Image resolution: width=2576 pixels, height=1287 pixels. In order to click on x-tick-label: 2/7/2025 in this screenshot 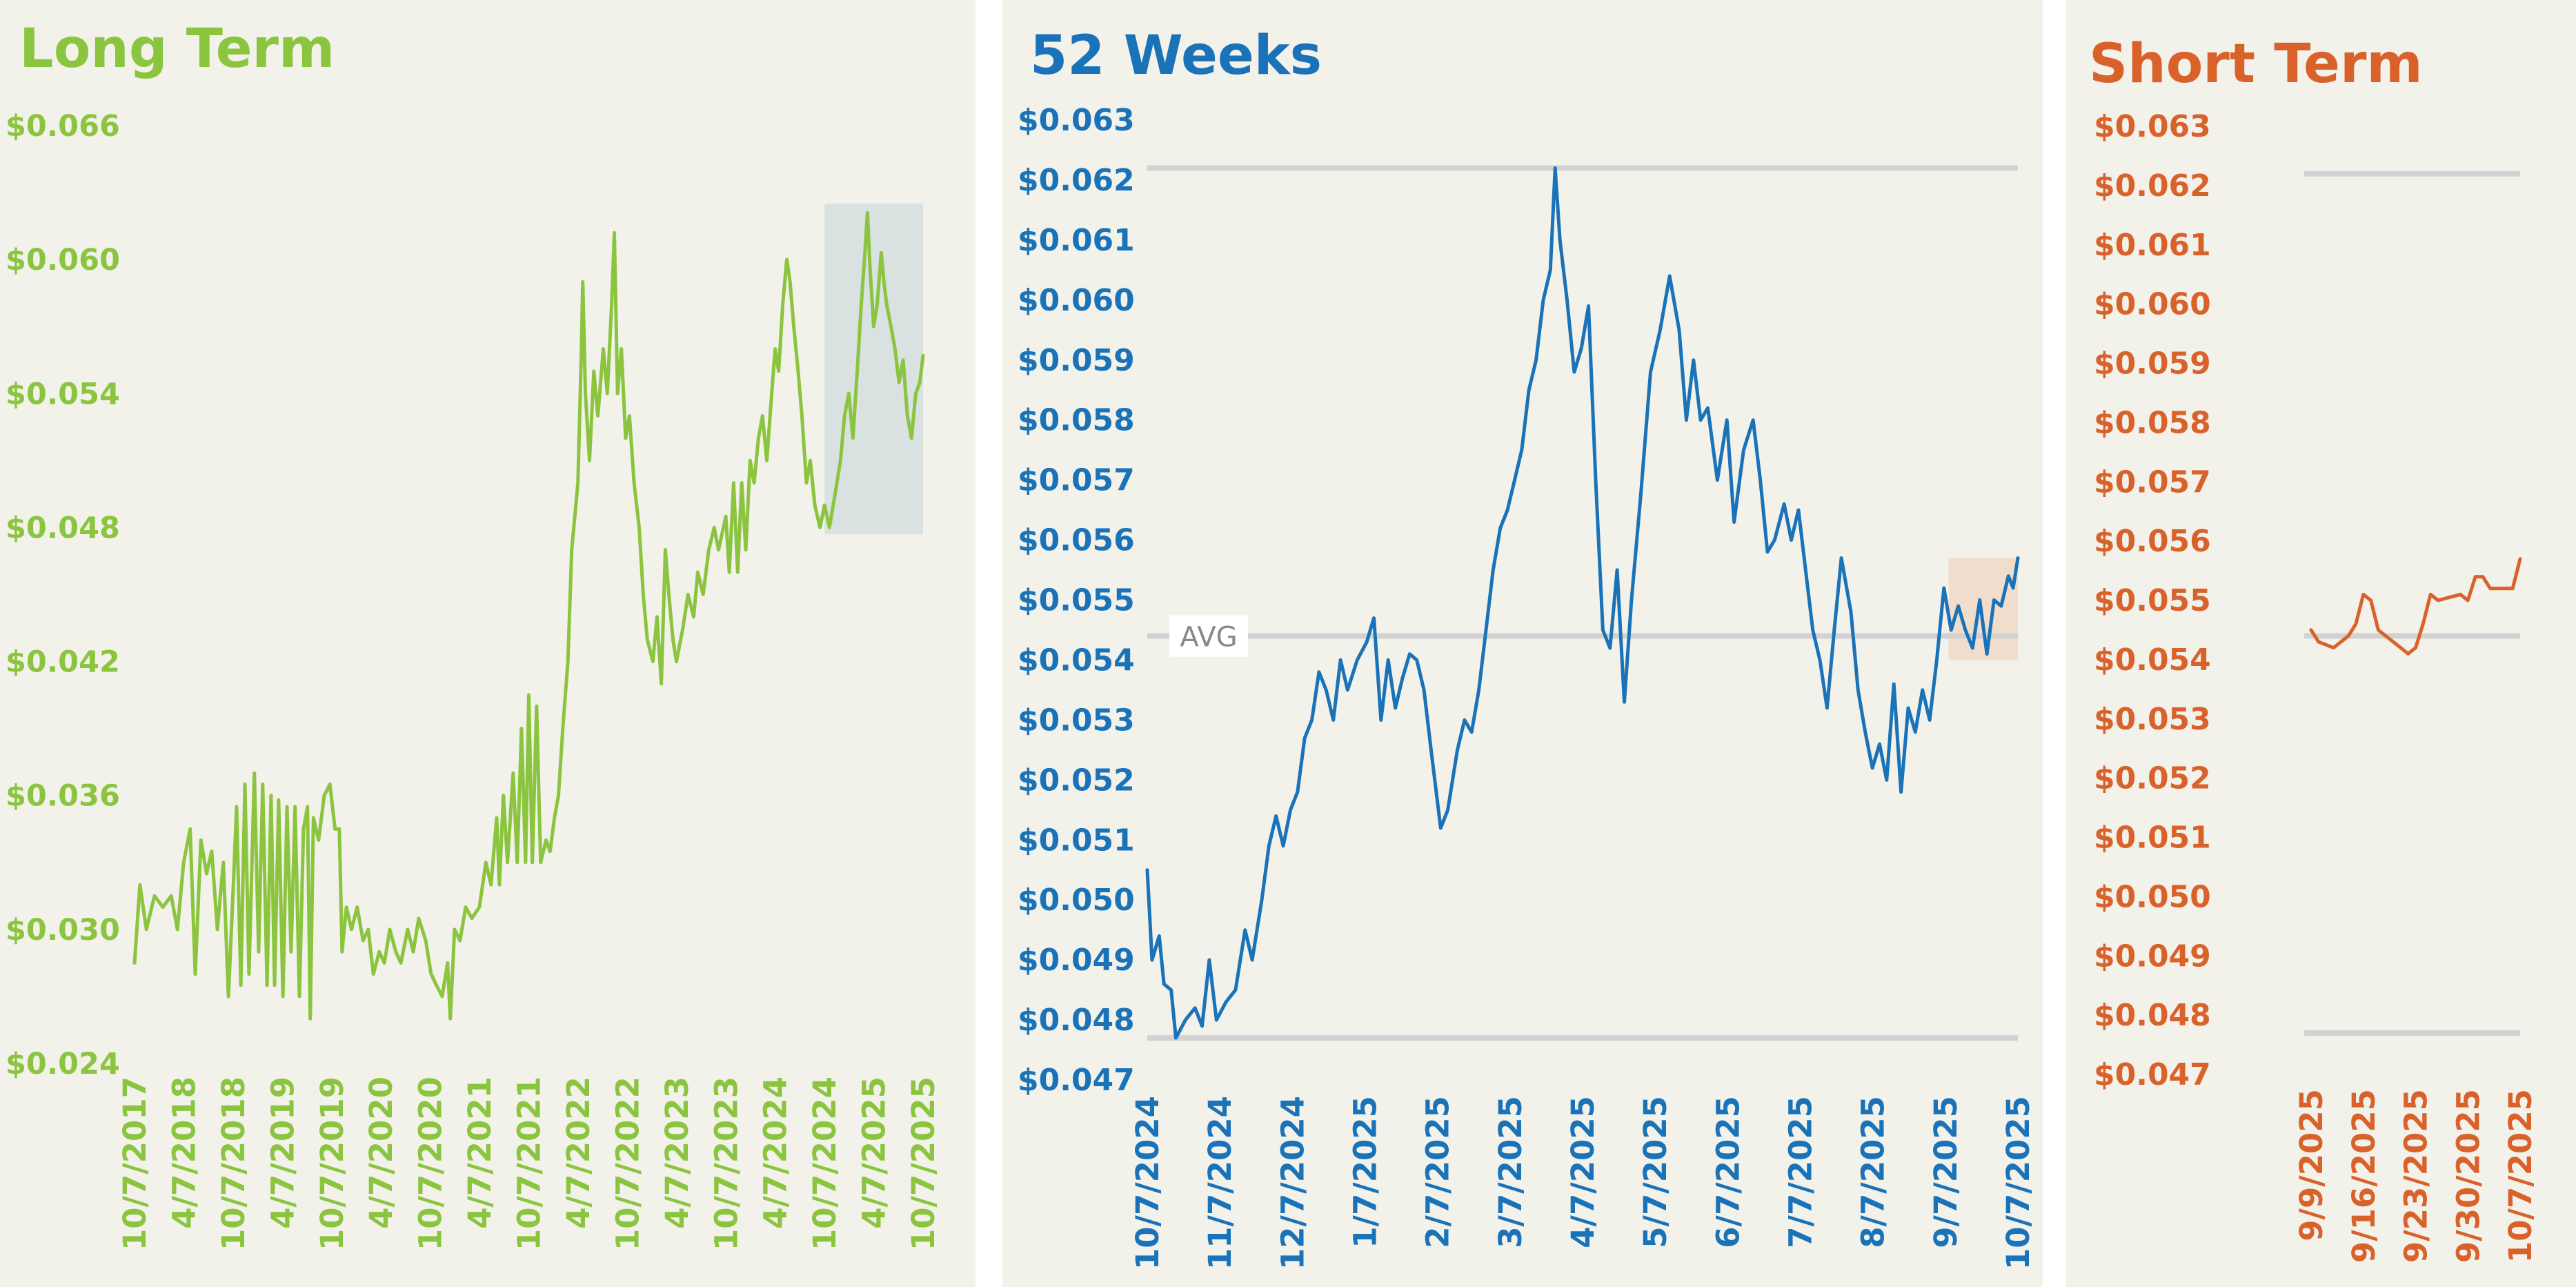, I will do `click(1438, 1172)`.